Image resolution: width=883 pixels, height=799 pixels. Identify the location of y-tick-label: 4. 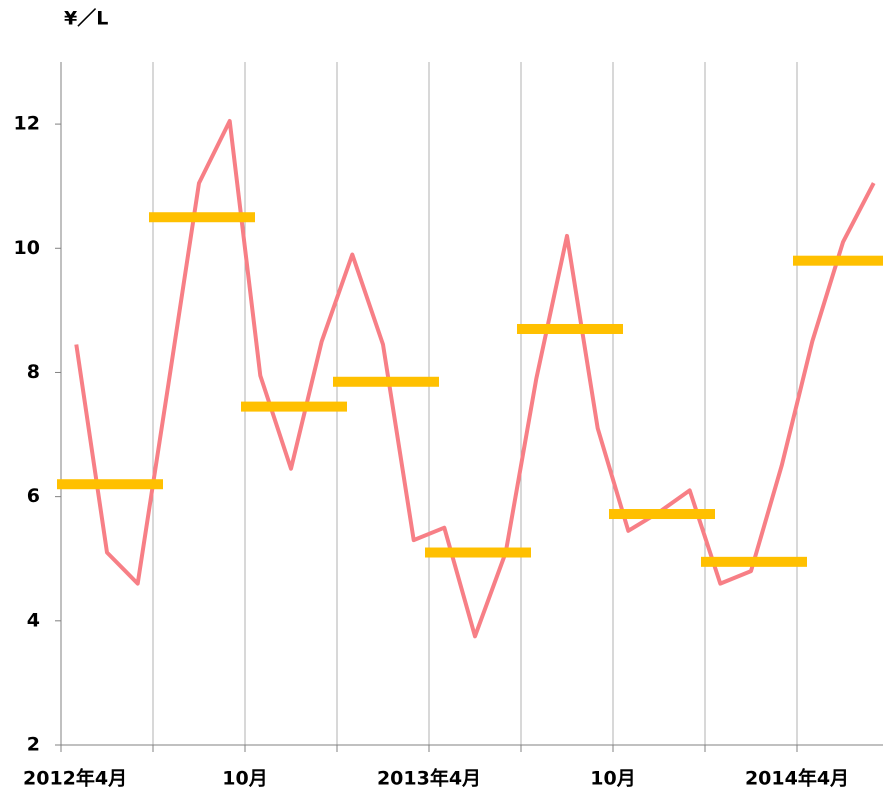
(33, 620).